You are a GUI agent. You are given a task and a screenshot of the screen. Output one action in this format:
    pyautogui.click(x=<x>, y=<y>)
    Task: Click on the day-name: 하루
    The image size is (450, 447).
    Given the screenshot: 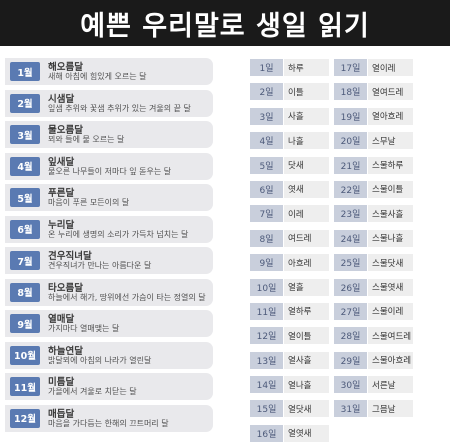 What is the action you would take?
    pyautogui.click(x=306, y=67)
    